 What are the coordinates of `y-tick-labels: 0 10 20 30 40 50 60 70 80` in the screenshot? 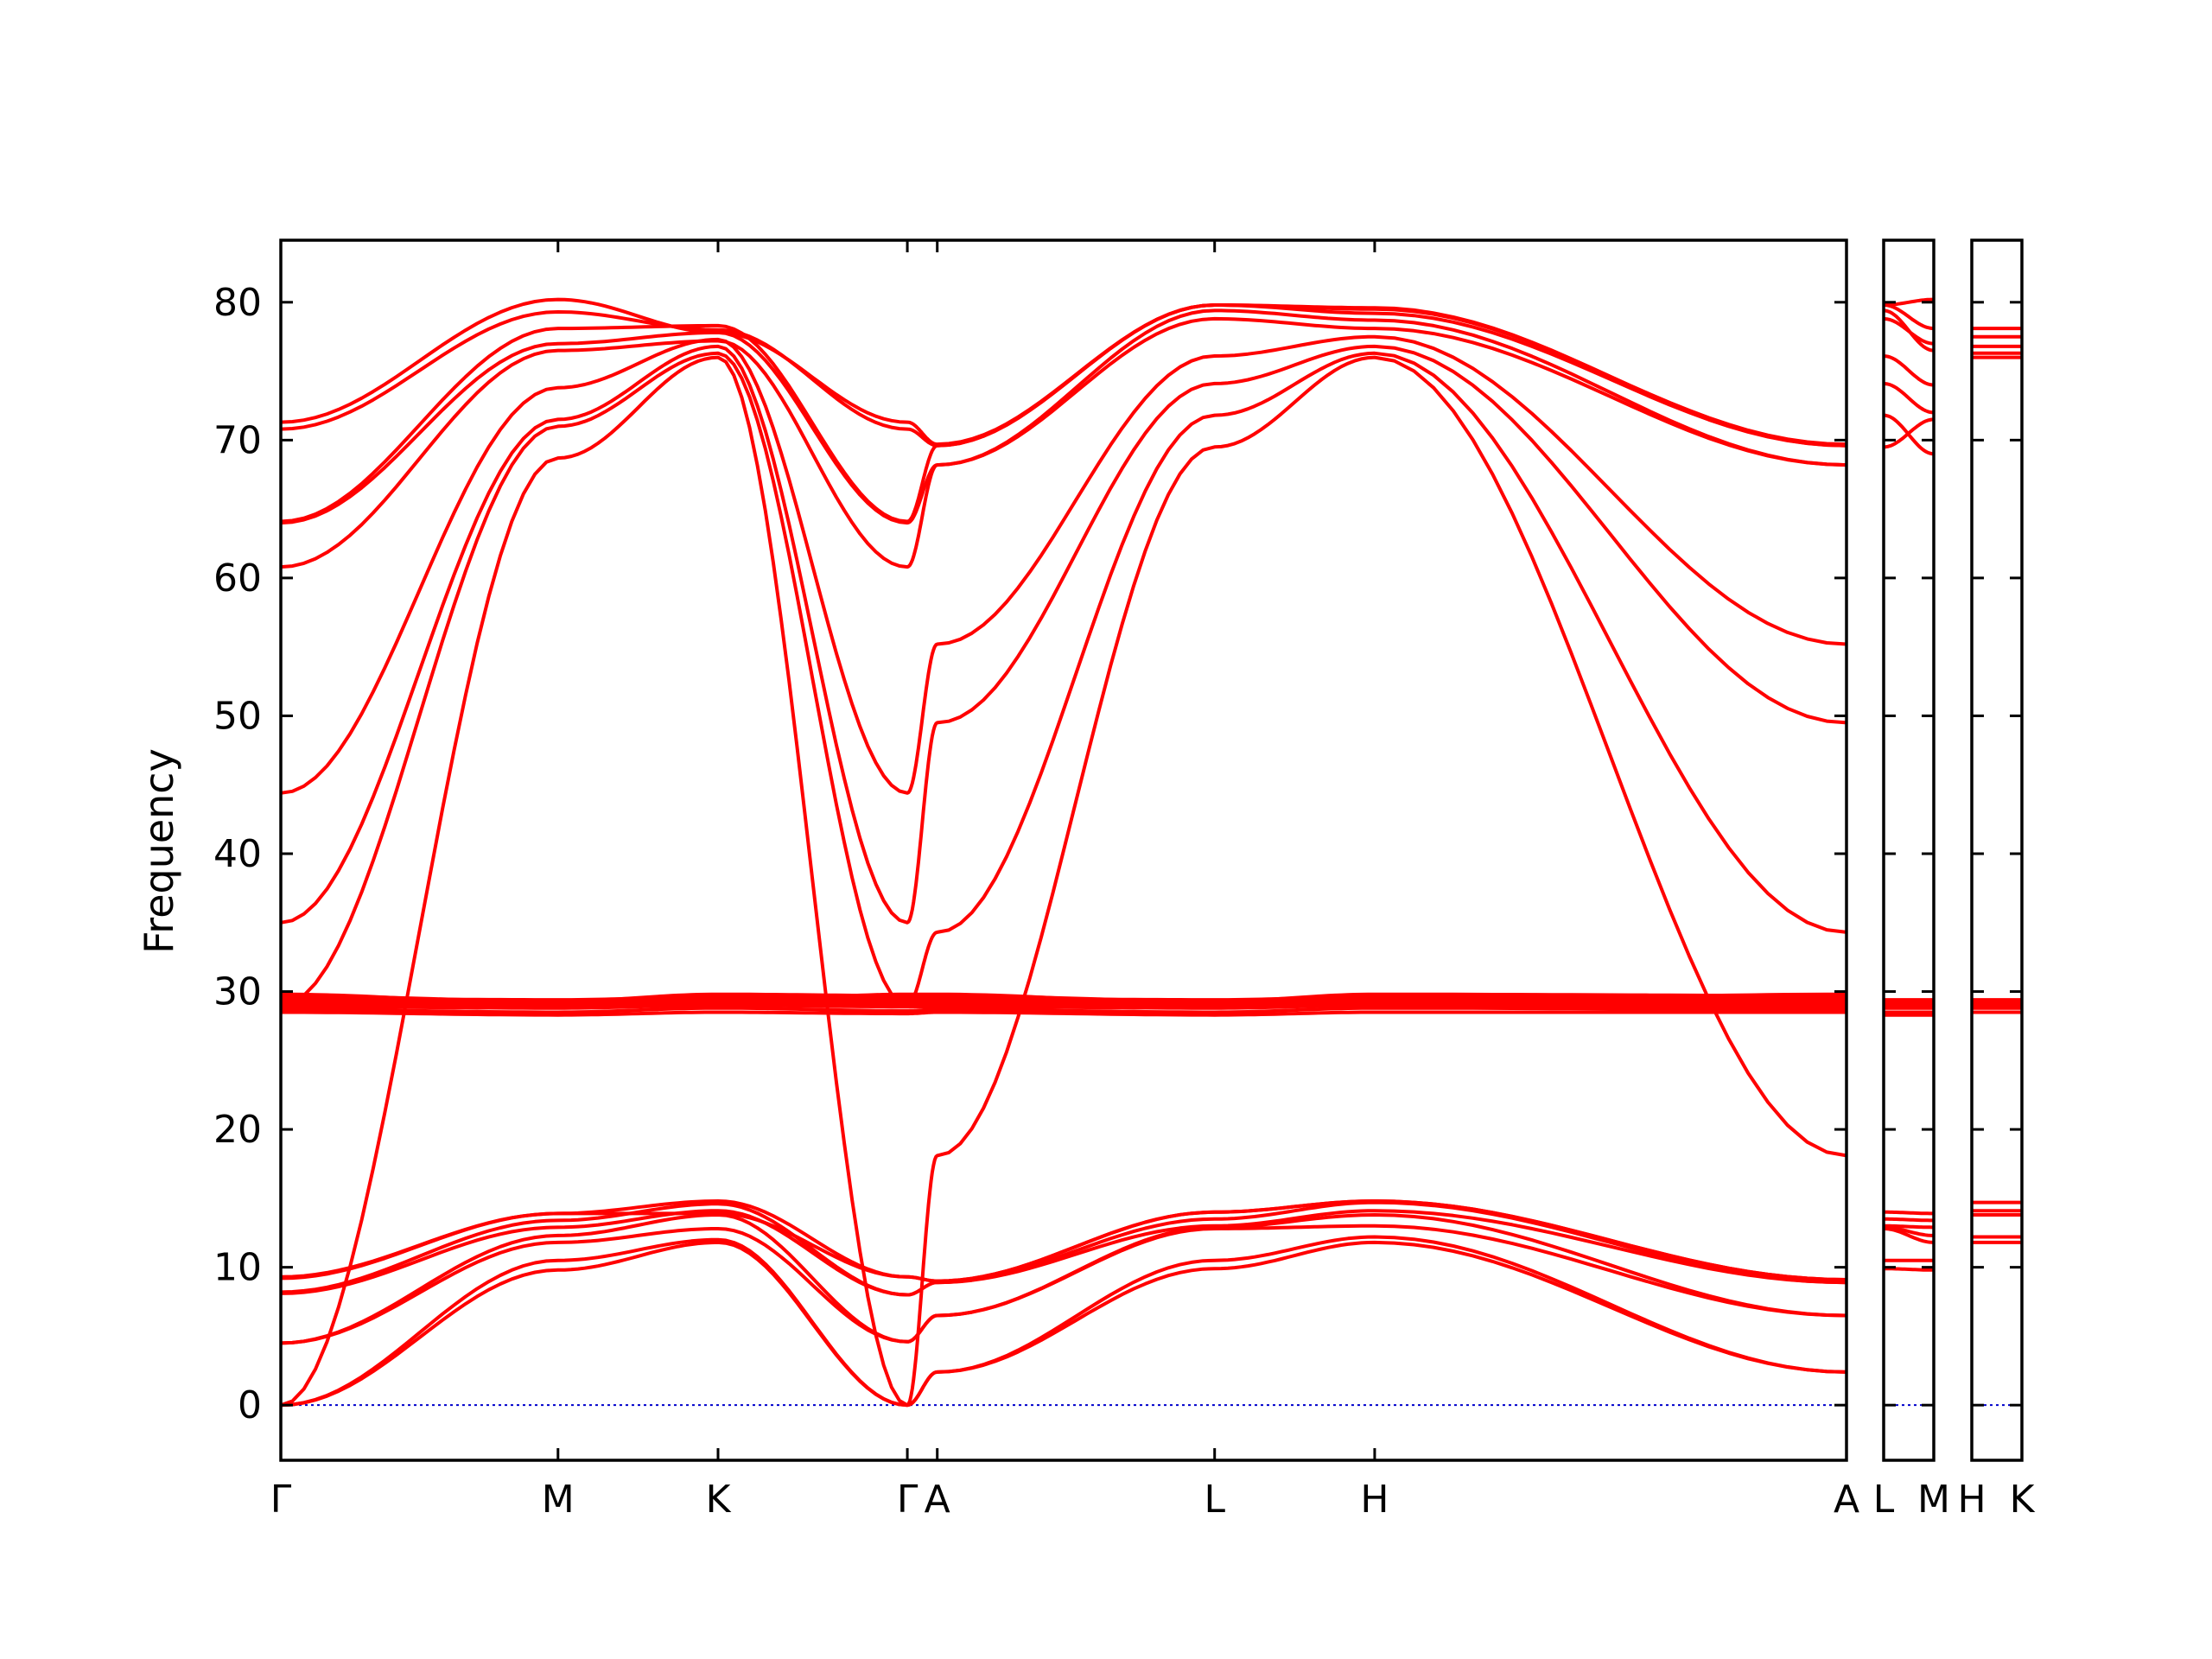 It's located at (237, 854).